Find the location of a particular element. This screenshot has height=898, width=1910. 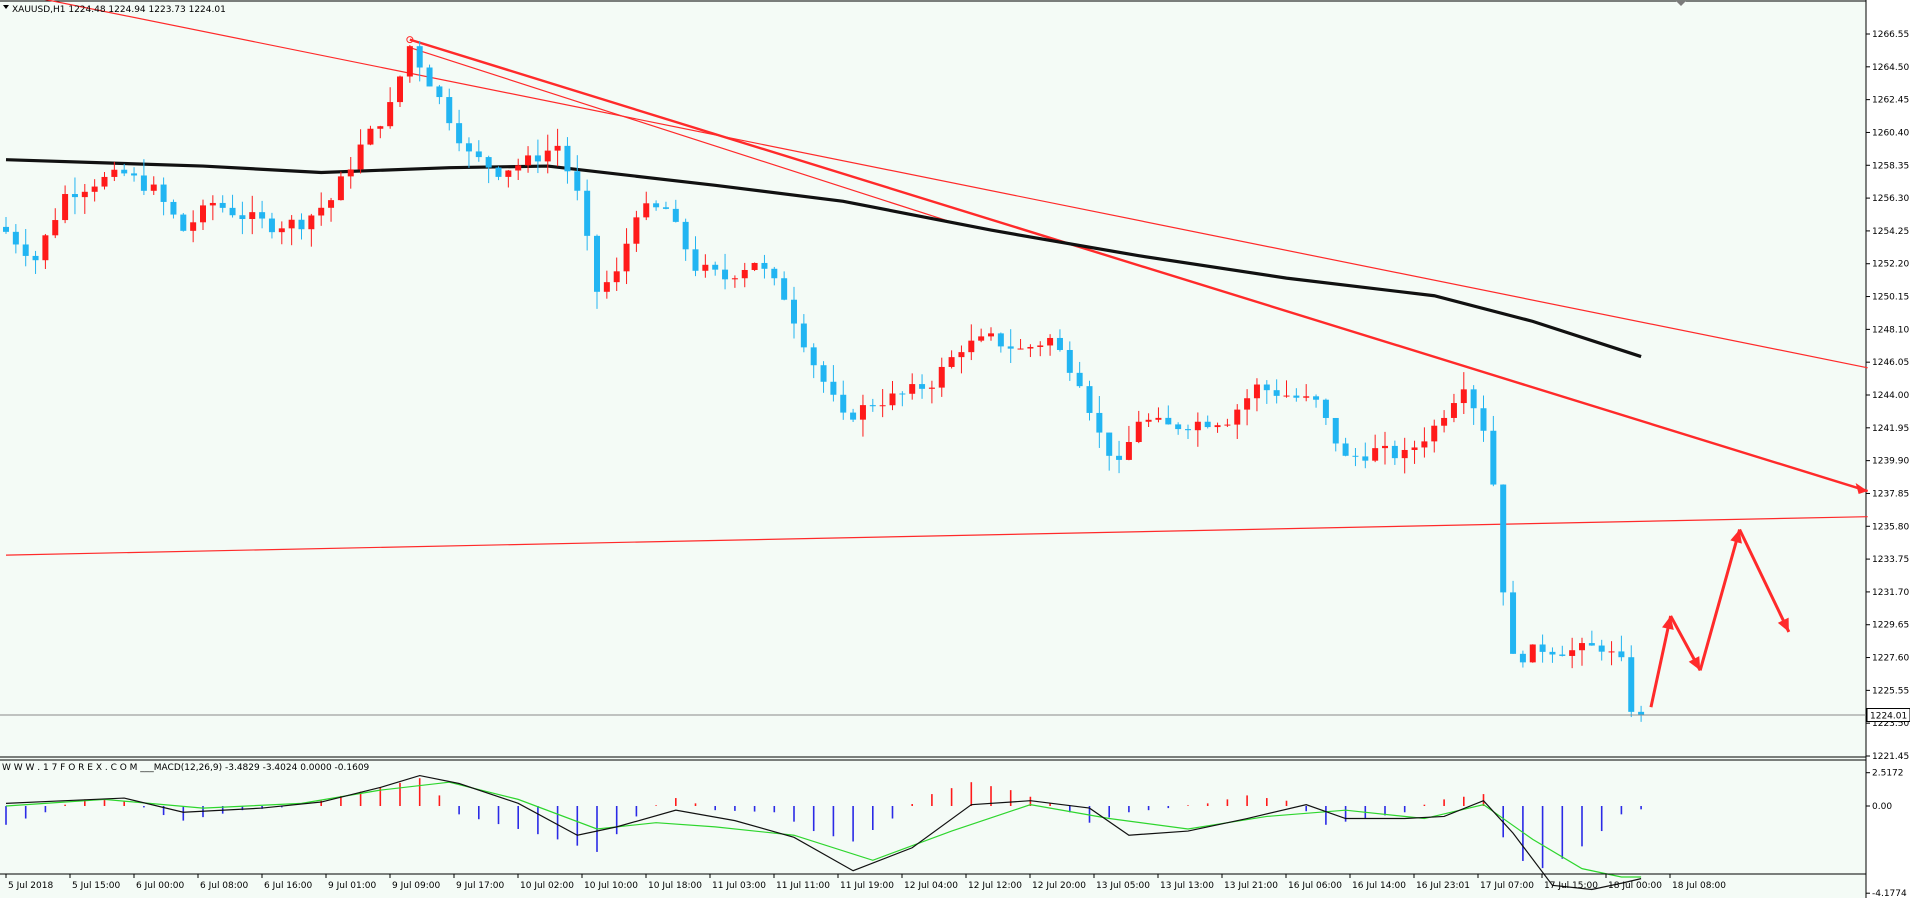

price-tick-label: 1235.80 is located at coordinates (1890, 527).